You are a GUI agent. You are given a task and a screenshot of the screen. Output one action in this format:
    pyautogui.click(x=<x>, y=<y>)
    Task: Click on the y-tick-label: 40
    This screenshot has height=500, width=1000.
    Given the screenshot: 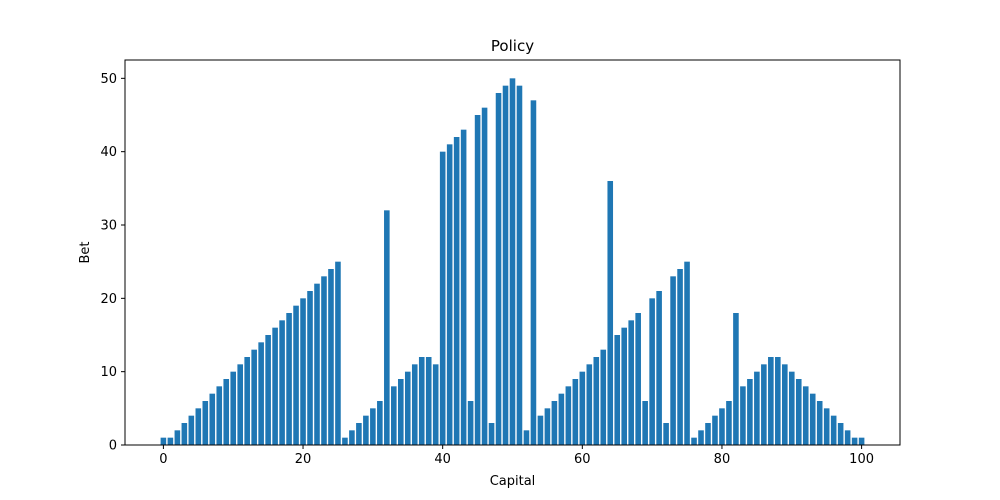 What is the action you would take?
    pyautogui.click(x=108, y=152)
    